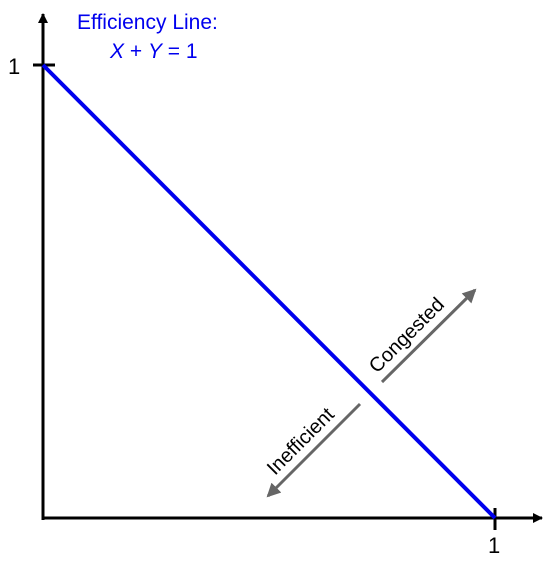  I want to click on y-axis-tick-label: 1, so click(14, 66).